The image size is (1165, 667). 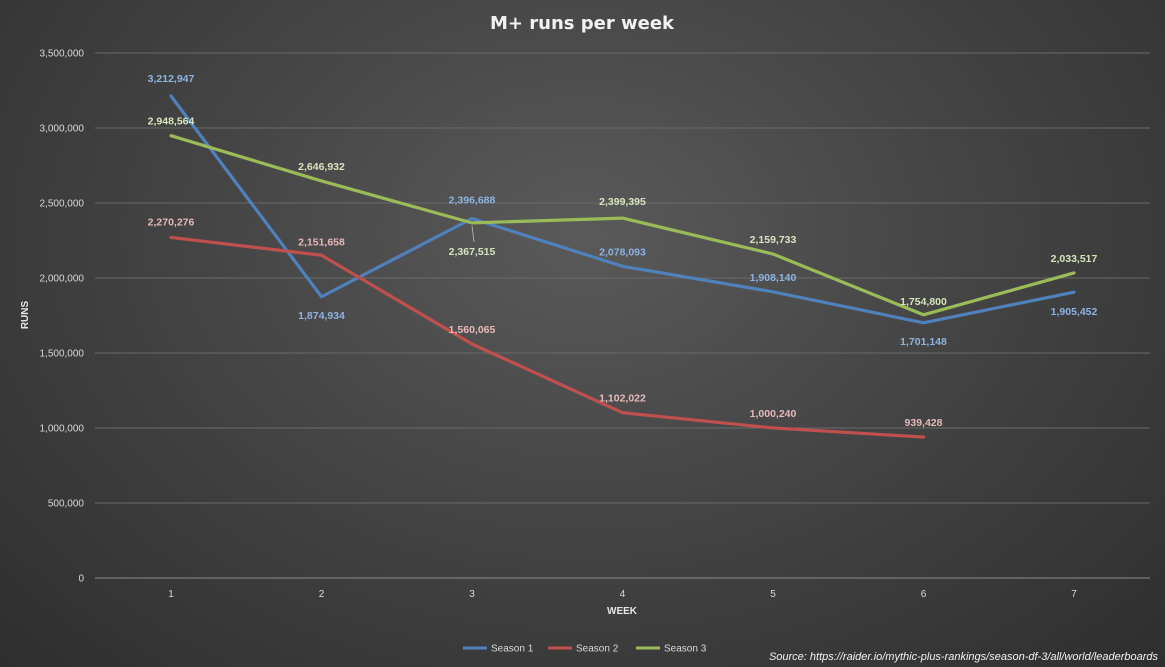 I want to click on legend-label: Season 3, so click(x=685, y=649).